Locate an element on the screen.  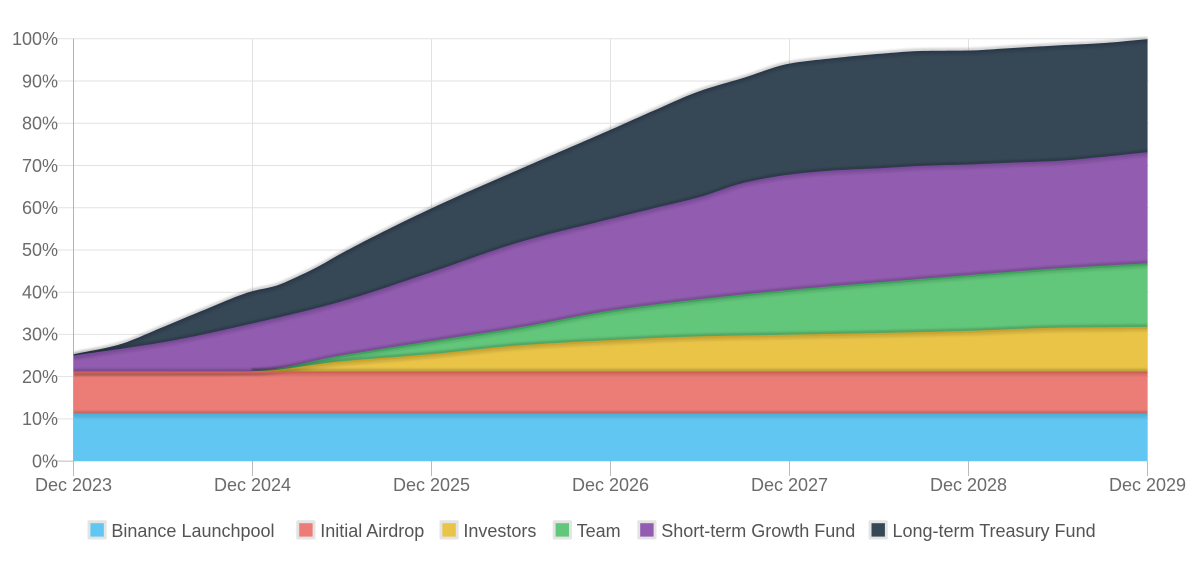
svg-text: 10% is located at coordinates (40, 419).